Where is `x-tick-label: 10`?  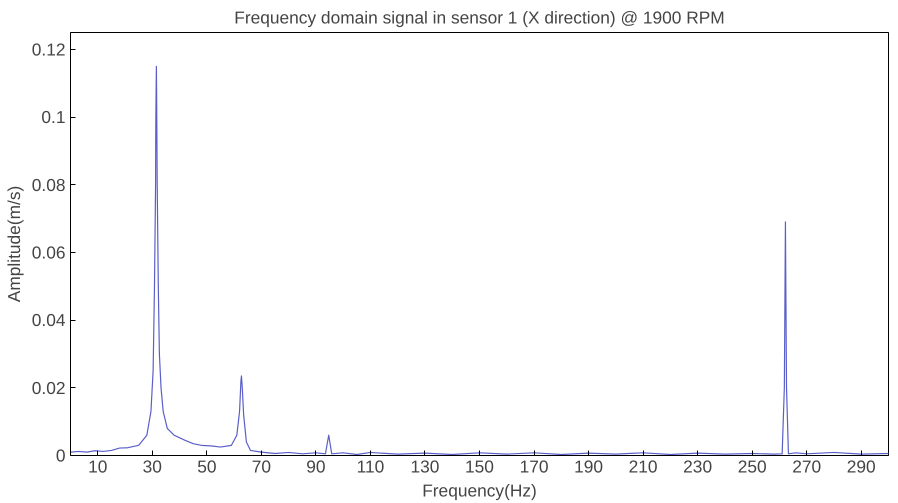 x-tick-label: 10 is located at coordinates (98, 466).